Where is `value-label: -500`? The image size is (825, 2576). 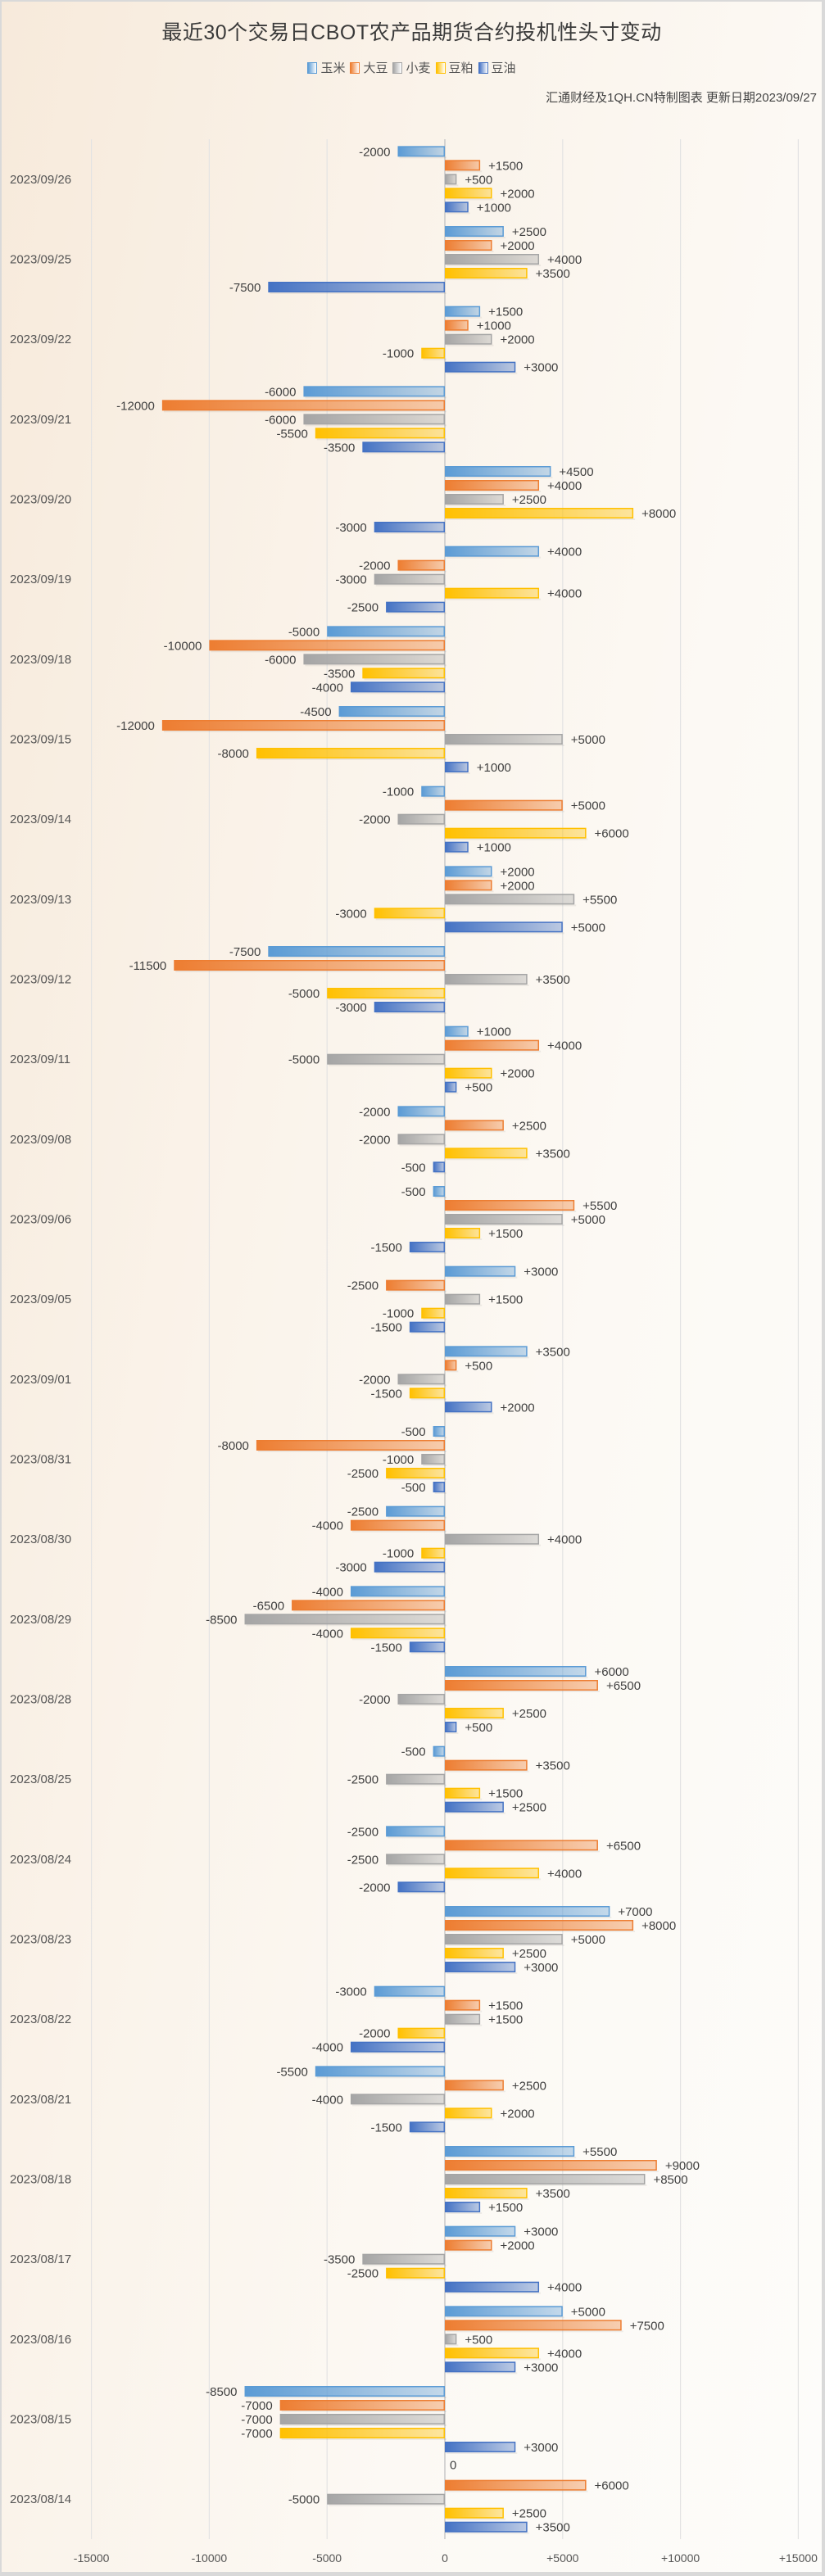 value-label: -500 is located at coordinates (414, 1168).